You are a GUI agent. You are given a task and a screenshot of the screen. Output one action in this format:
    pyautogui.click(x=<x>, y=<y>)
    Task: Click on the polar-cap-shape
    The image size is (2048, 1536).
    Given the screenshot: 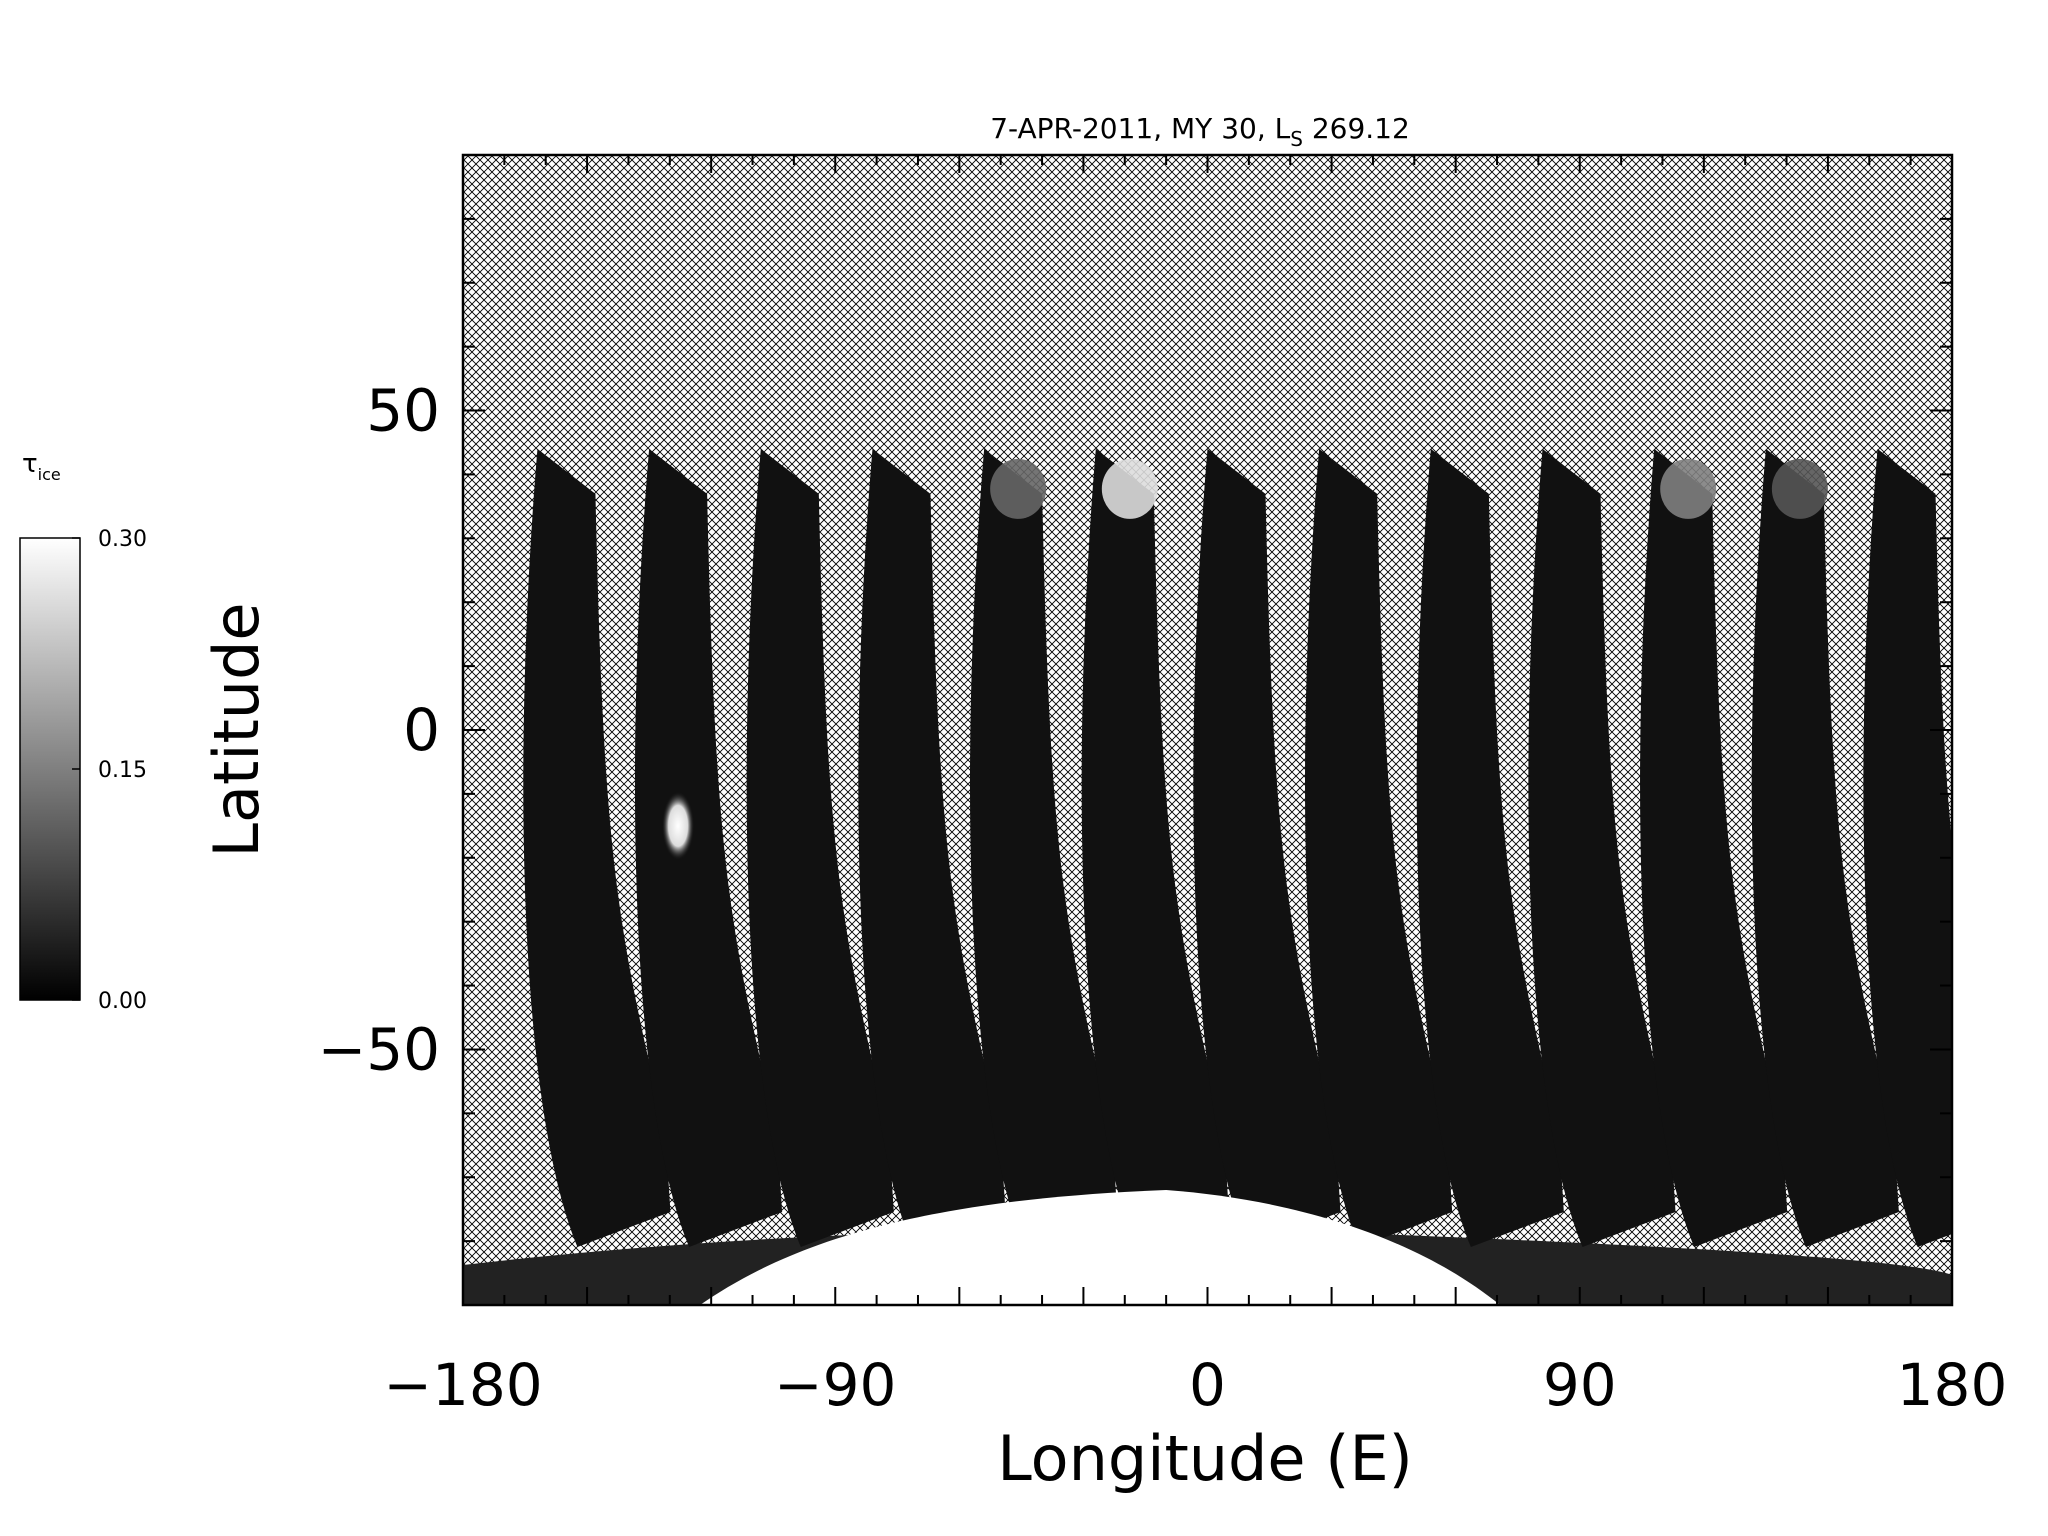 What is the action you would take?
    pyautogui.click(x=1100, y=1247)
    